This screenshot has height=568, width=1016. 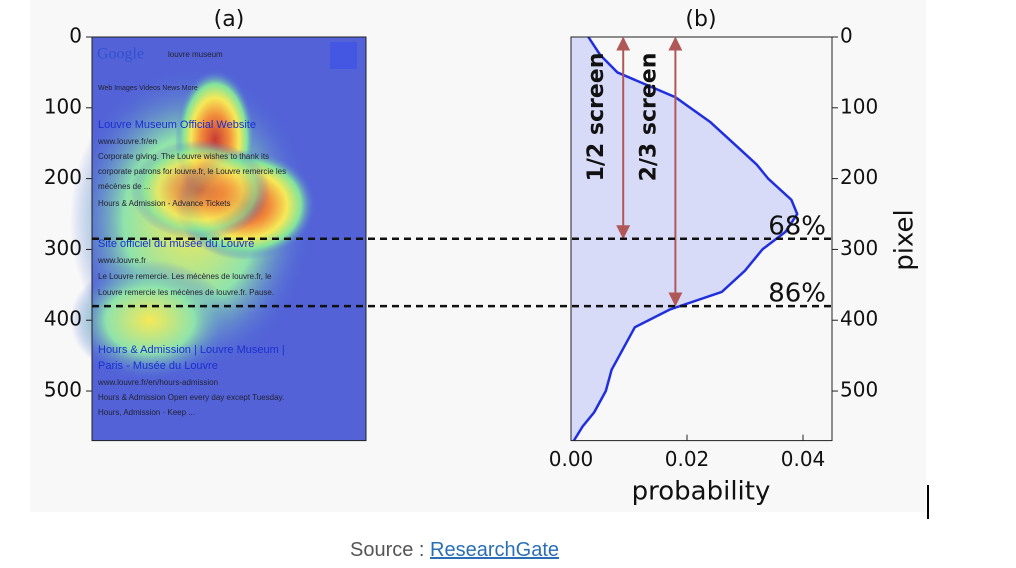 What do you see at coordinates (596, 117) in the screenshot?
I see `arrow-label: 1/2 screen` at bounding box center [596, 117].